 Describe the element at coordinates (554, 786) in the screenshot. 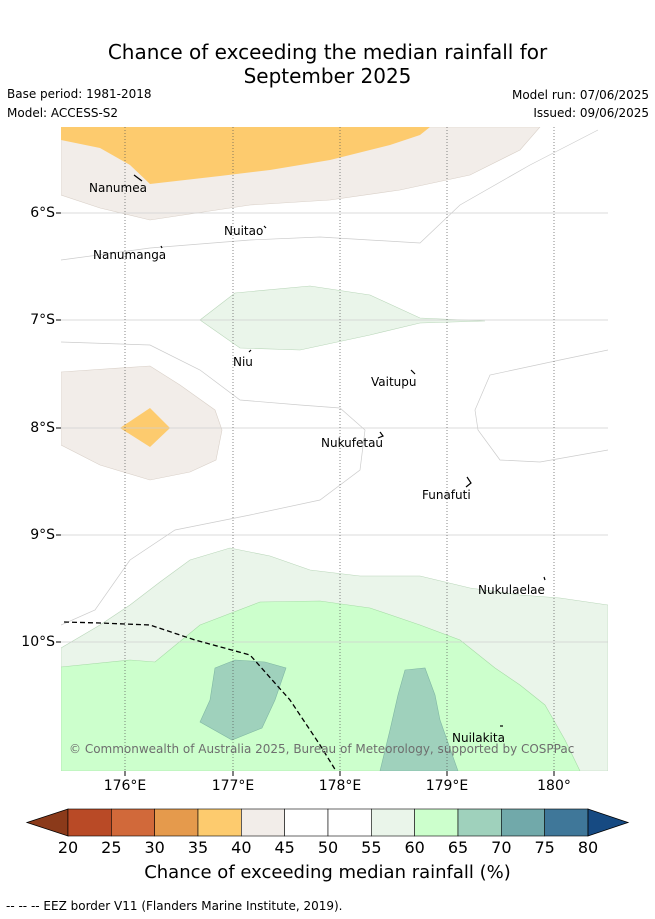

I see `x-tick-180: 180°` at that location.